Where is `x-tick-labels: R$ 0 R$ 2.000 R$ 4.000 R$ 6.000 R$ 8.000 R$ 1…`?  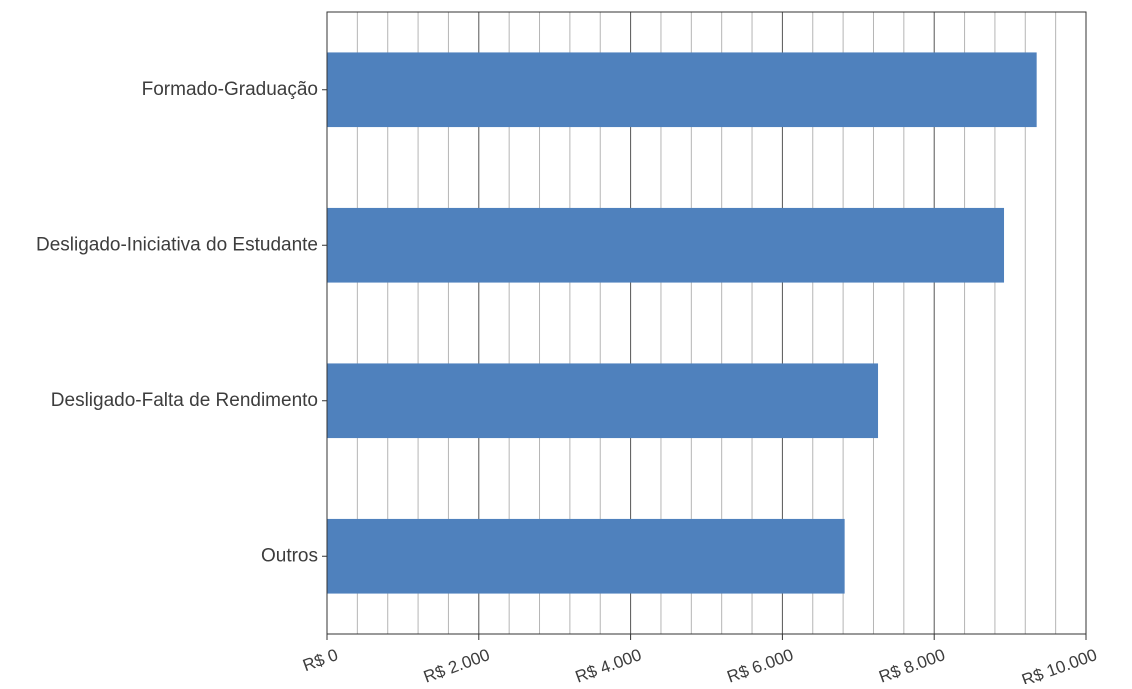
x-tick-labels: R$ 0 R$ 2.000 R$ 4.000 R$ 6.000 R$ 8.000 R$ 1… is located at coordinates (699, 667).